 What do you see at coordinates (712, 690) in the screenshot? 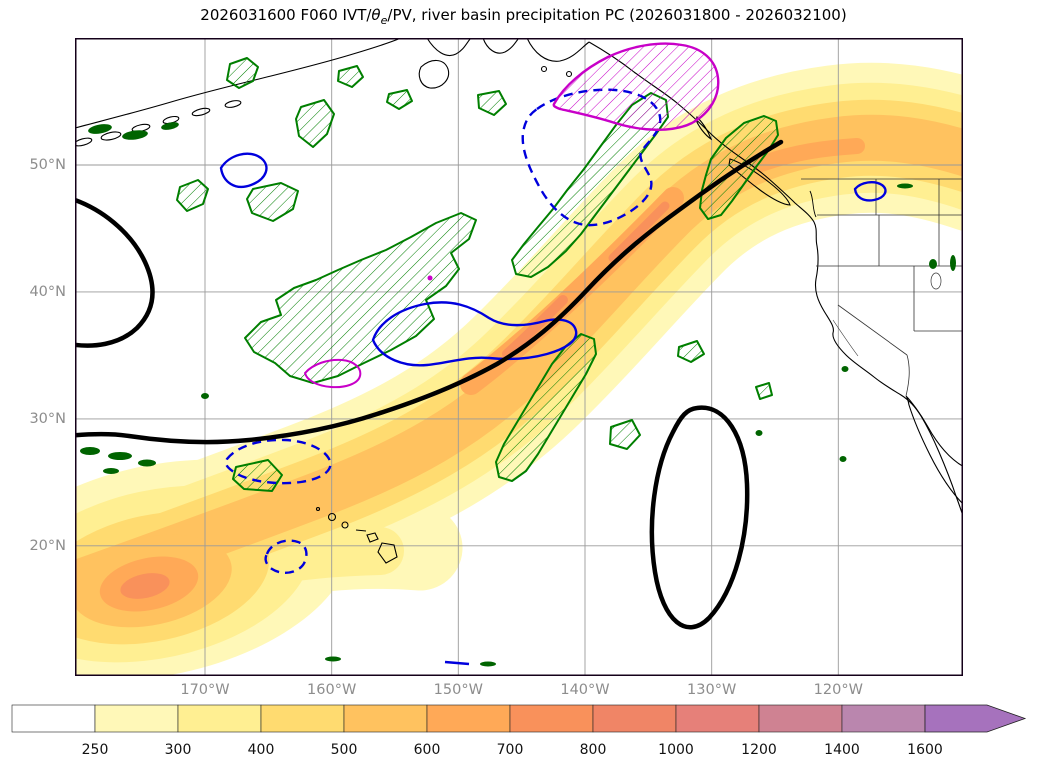
I see `lon-tick-label: 130°W` at bounding box center [712, 690].